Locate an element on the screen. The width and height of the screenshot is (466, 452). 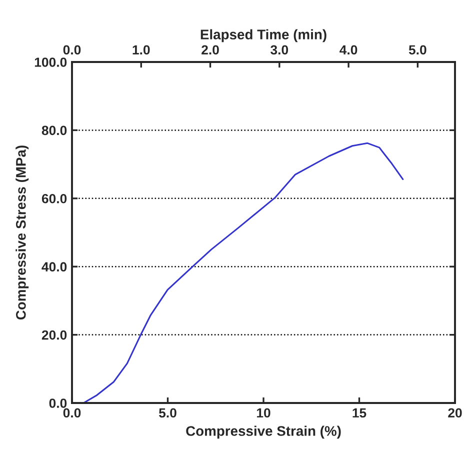
y-tick-label: 60.0 is located at coordinates (54, 199).